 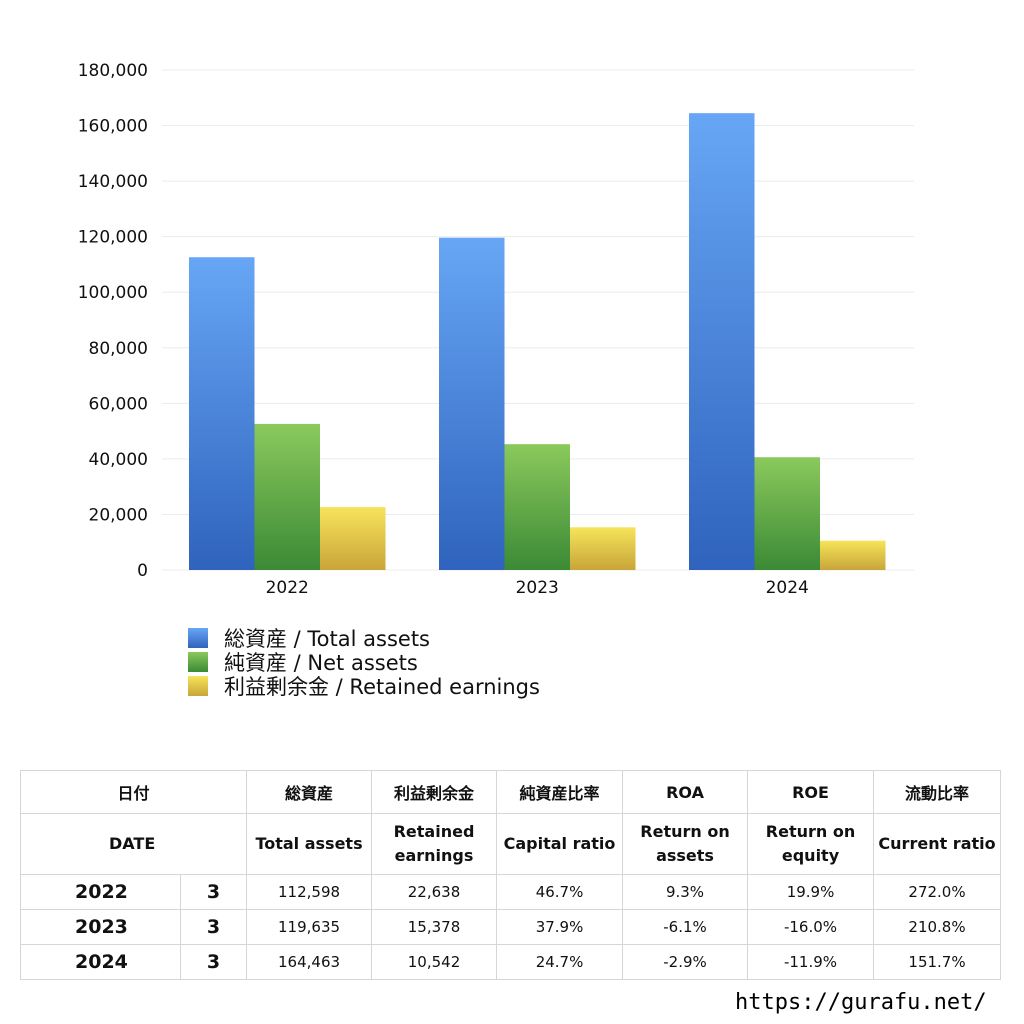 What do you see at coordinates (118, 404) in the screenshot?
I see `y-tick-label: 60,000` at bounding box center [118, 404].